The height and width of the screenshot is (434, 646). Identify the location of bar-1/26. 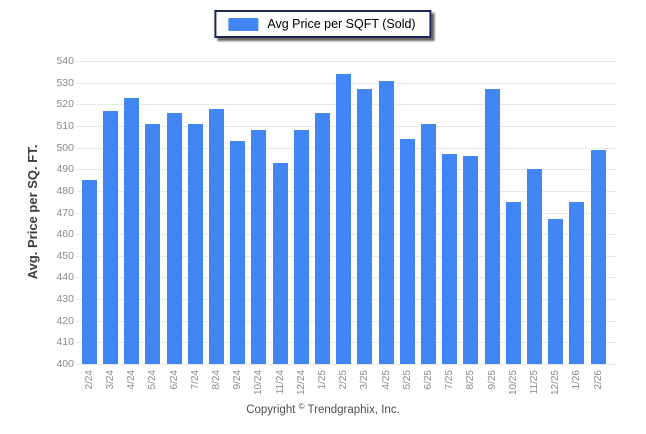
(577, 282).